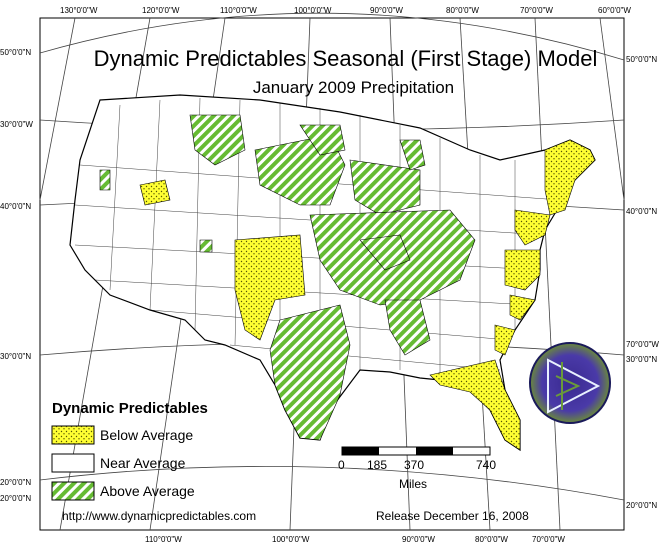 The width and height of the screenshot is (667, 548). Describe the element at coordinates (377, 465) in the screenshot. I see `scale-tick-label: 185` at that location.